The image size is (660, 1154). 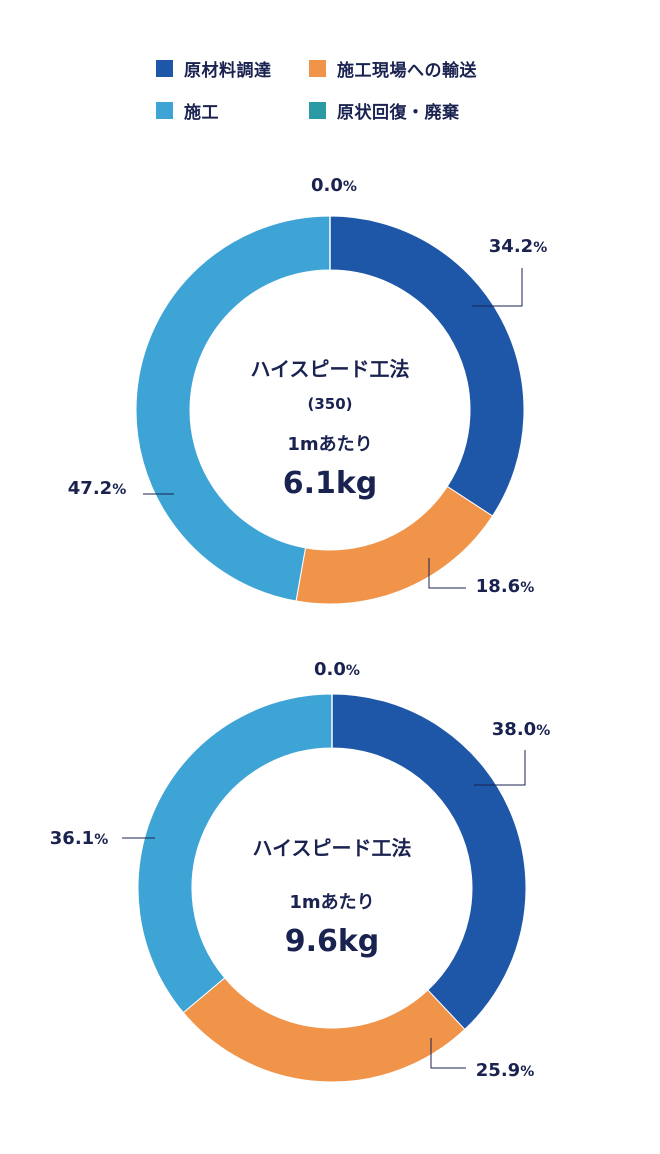 I want to click on legend-item-restoration-disposal: 原状回復・廃棄, so click(x=384, y=110).